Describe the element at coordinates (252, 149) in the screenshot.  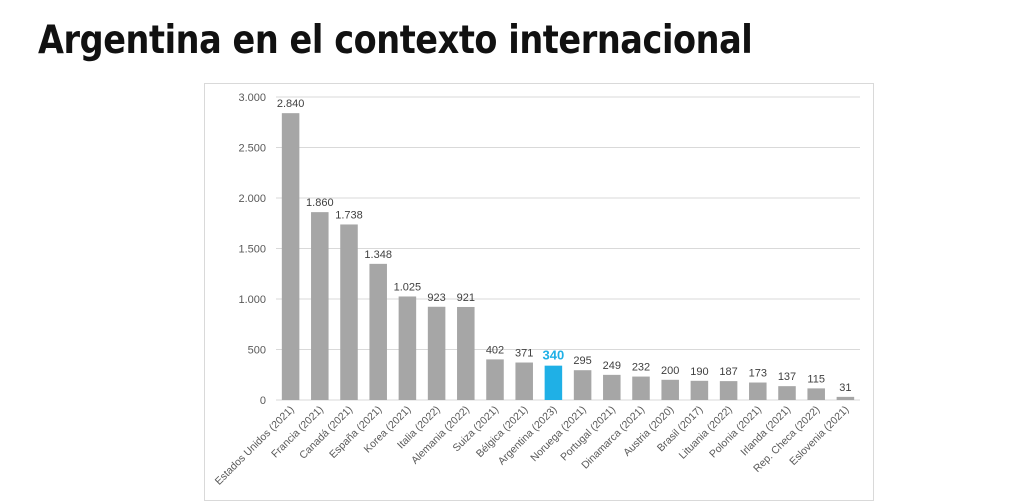
I see `y-tick-label: 2.500` at that location.